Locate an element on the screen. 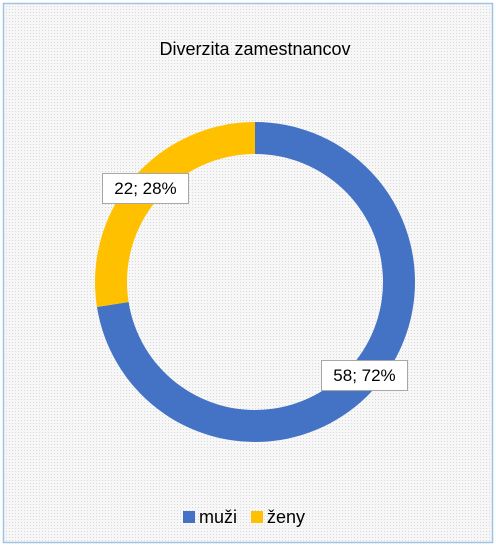 The width and height of the screenshot is (496, 546). data-label: 58; 72% is located at coordinates (364, 375).